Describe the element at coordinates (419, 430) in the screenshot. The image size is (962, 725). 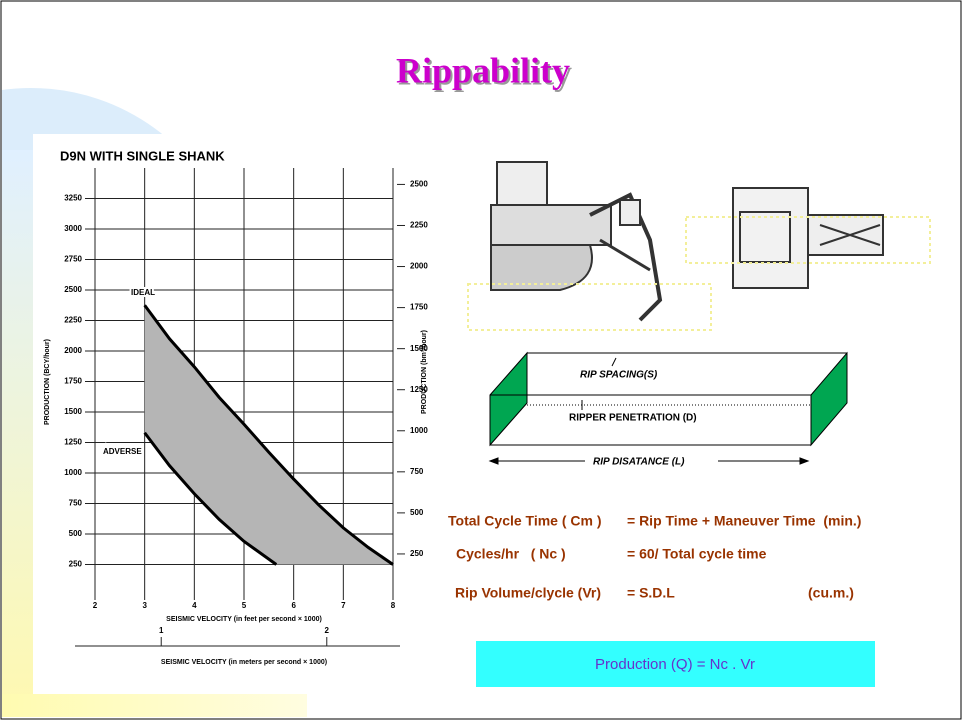
I see `y2-tick-label: 1000` at that location.